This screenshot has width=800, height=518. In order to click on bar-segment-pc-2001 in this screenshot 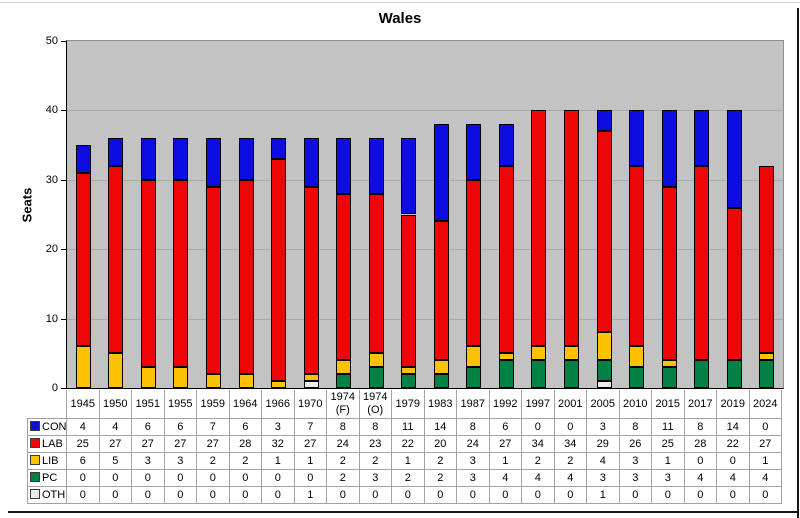, I will do `click(571, 374)`.